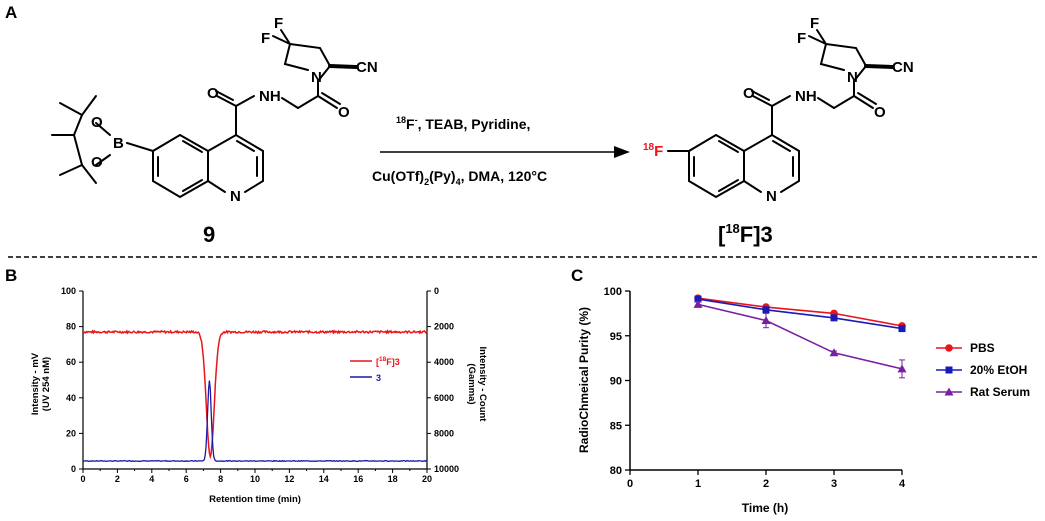 This screenshot has height=521, width=1045. Describe the element at coordinates (11, 275) in the screenshot. I see `panel-label-b: B` at that location.